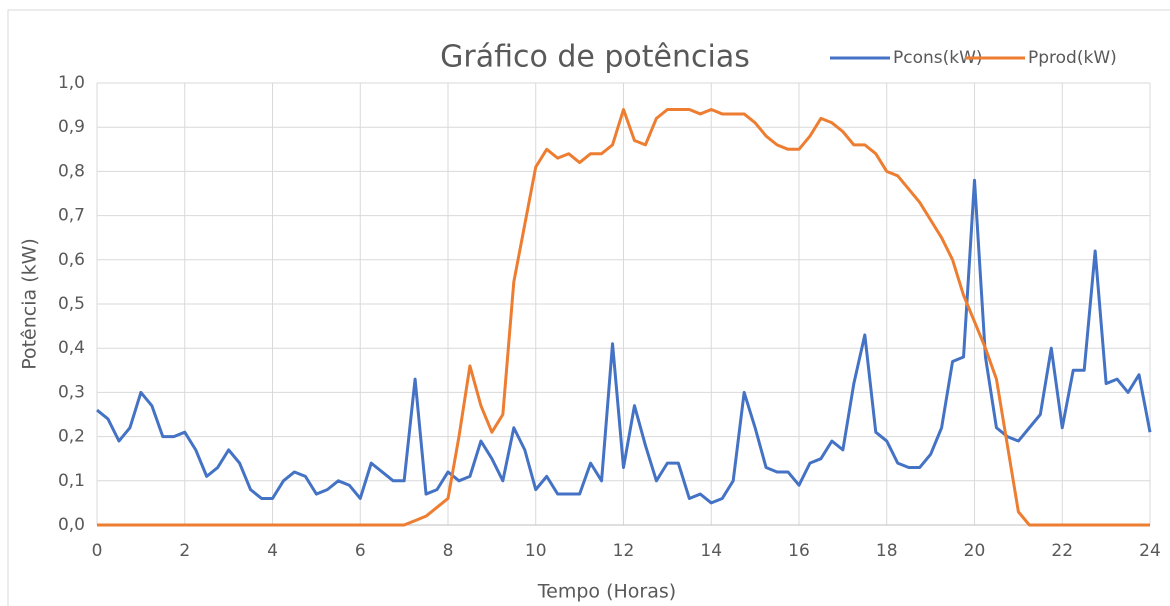 The image size is (1170, 606). What do you see at coordinates (448, 551) in the screenshot?
I see `x-tick-label: 8` at bounding box center [448, 551].